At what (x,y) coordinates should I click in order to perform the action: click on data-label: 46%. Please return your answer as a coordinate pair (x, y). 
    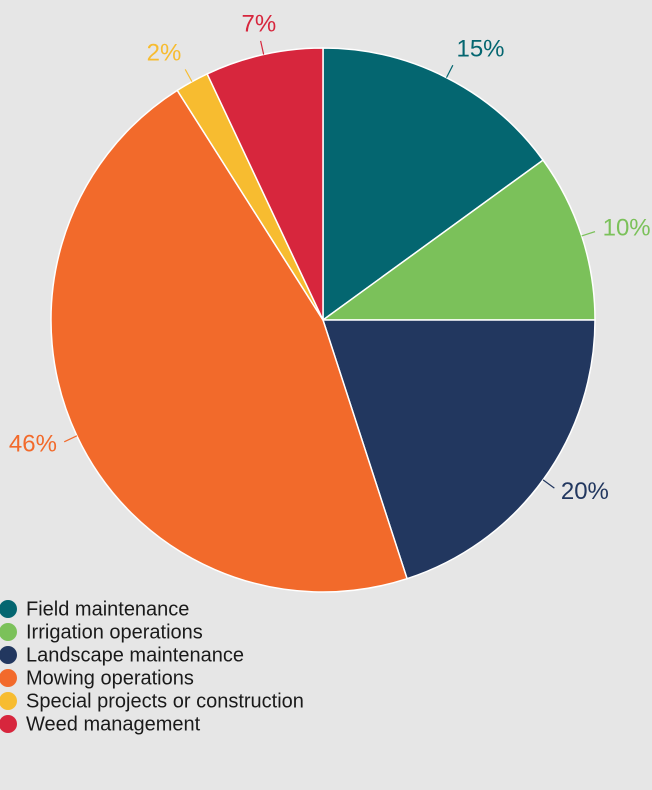
    Looking at the image, I should click on (33, 444).